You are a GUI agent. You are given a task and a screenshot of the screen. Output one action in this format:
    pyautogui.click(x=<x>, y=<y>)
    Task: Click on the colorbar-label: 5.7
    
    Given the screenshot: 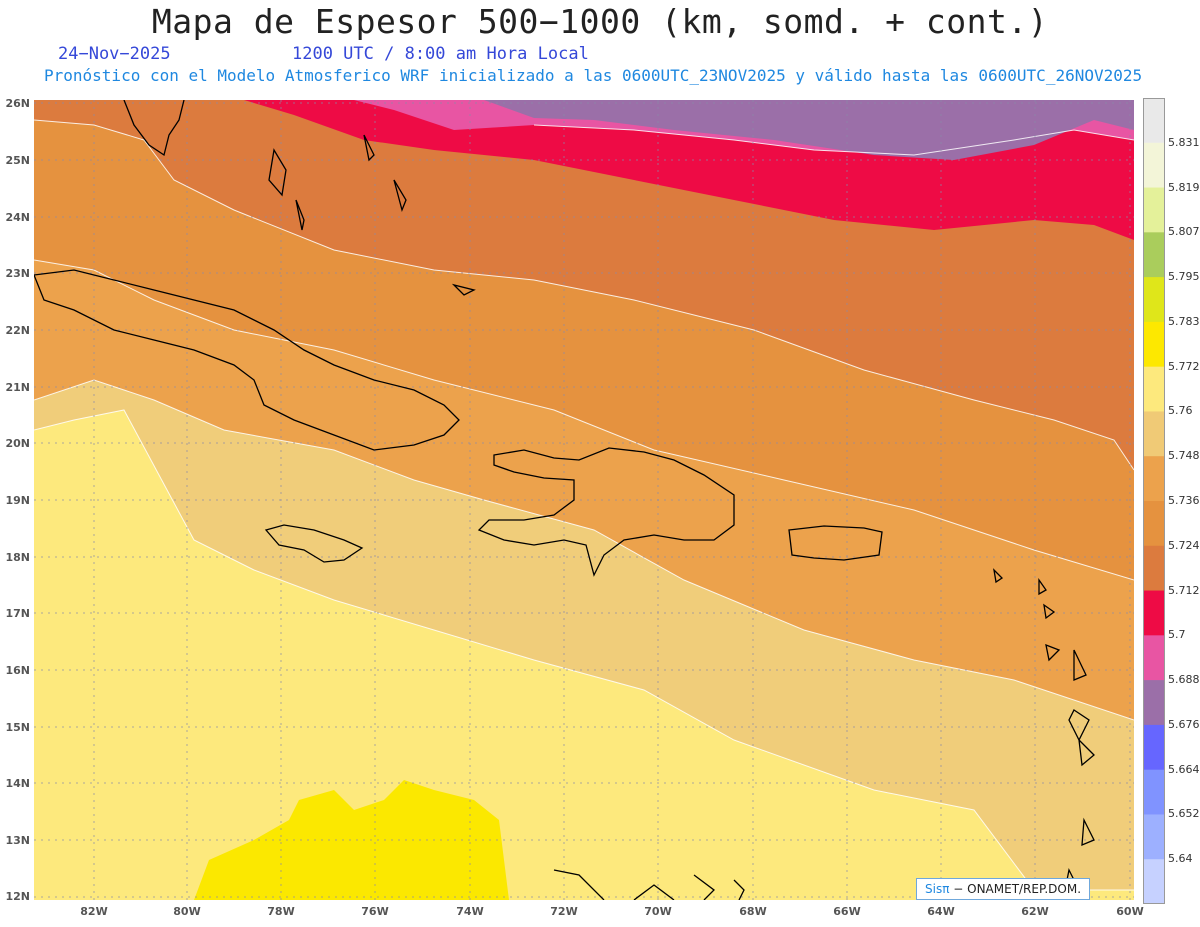 What is the action you would take?
    pyautogui.click(x=1177, y=635)
    